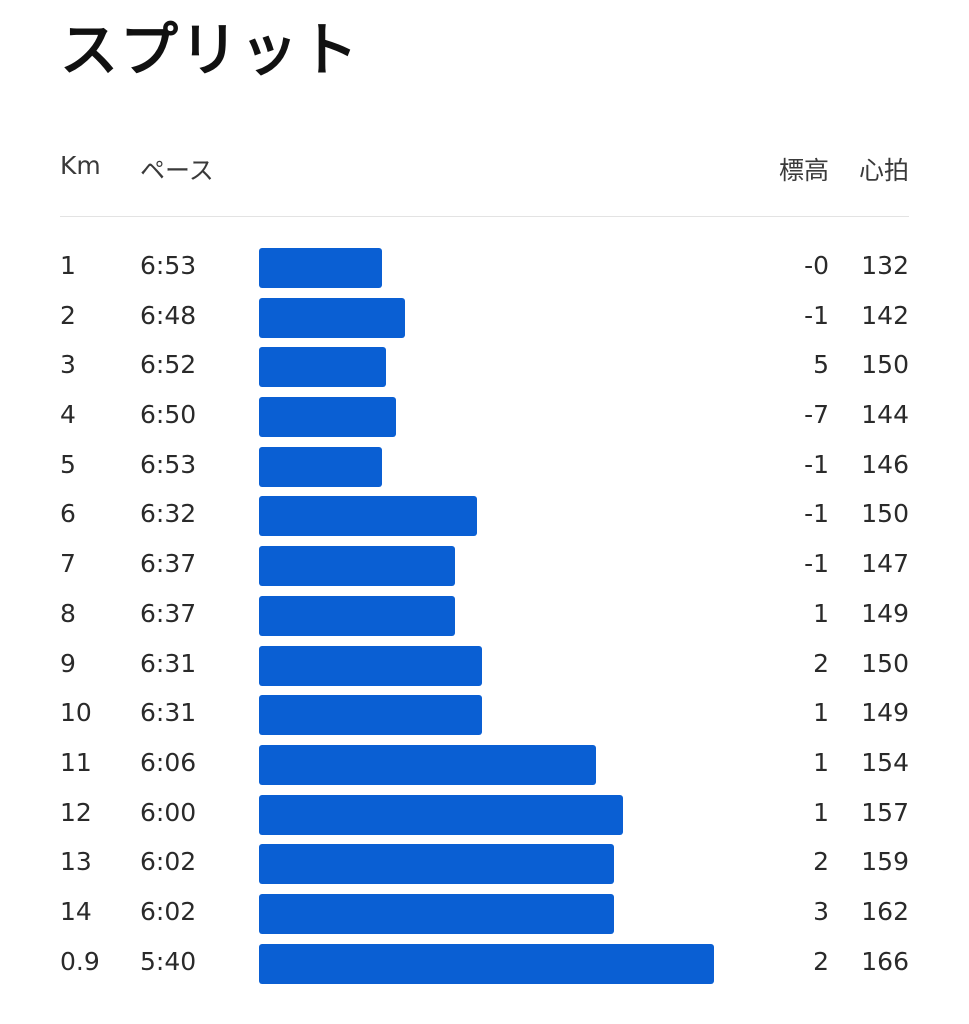 The image size is (969, 1024). Describe the element at coordinates (168, 365) in the screenshot. I see `split-pace: 6:52` at that location.